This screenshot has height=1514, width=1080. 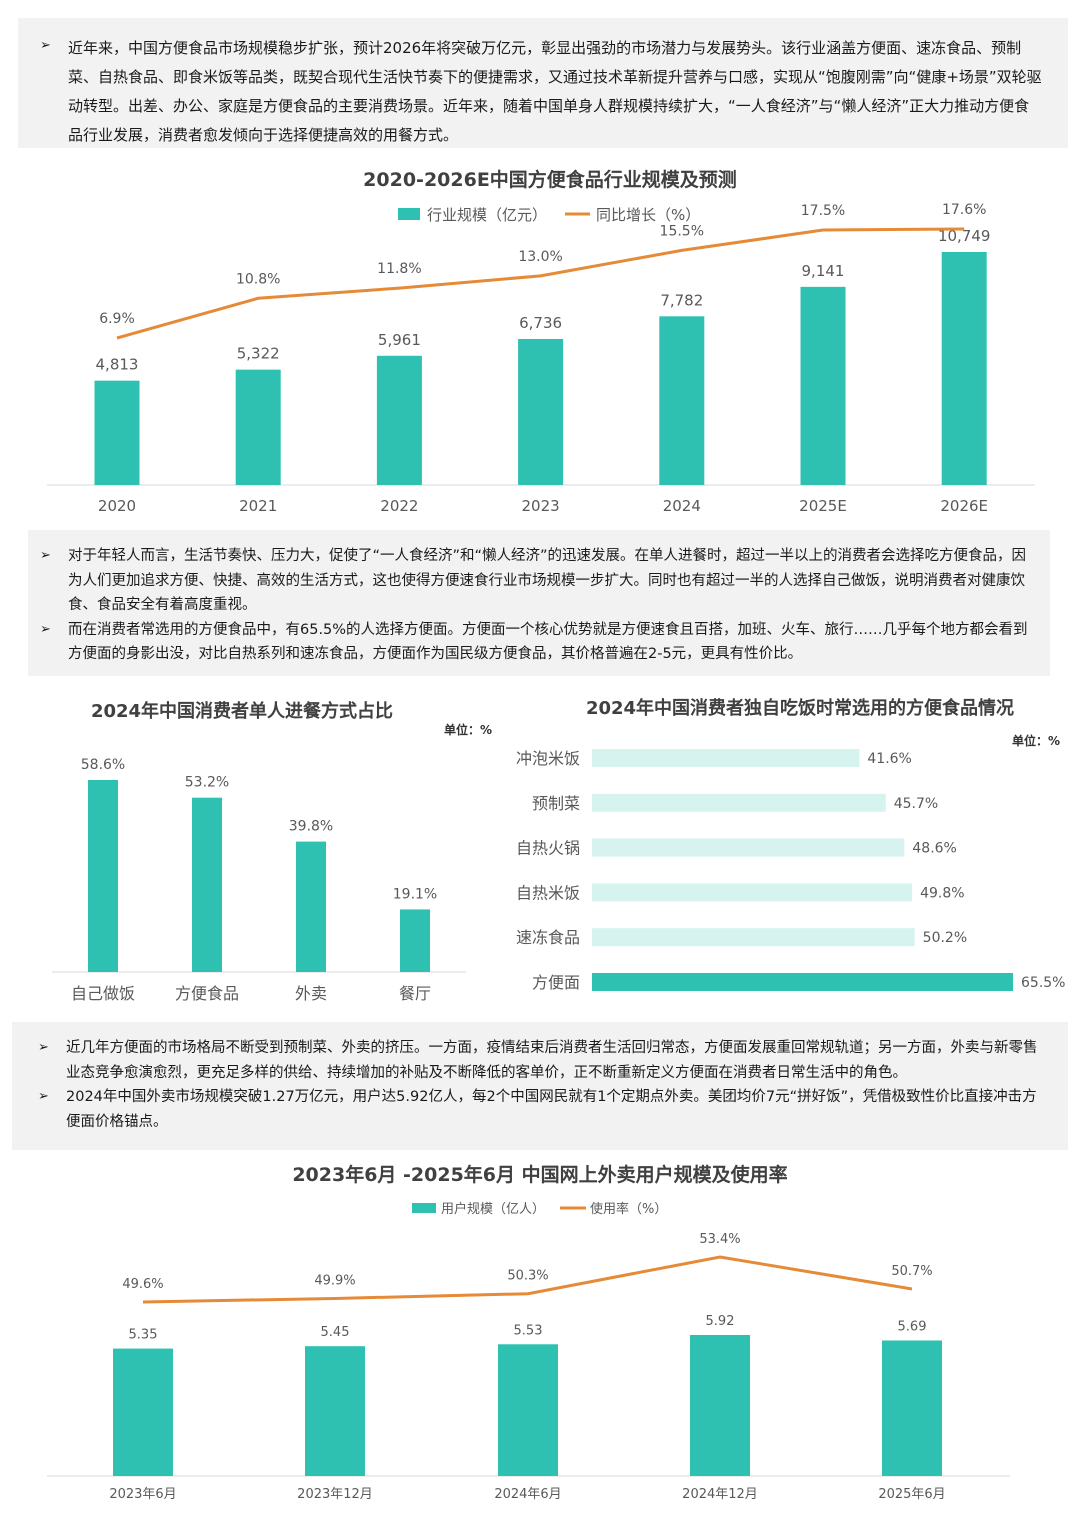 I want to click on x-tick-label: 2024年6月, so click(x=527, y=1494).